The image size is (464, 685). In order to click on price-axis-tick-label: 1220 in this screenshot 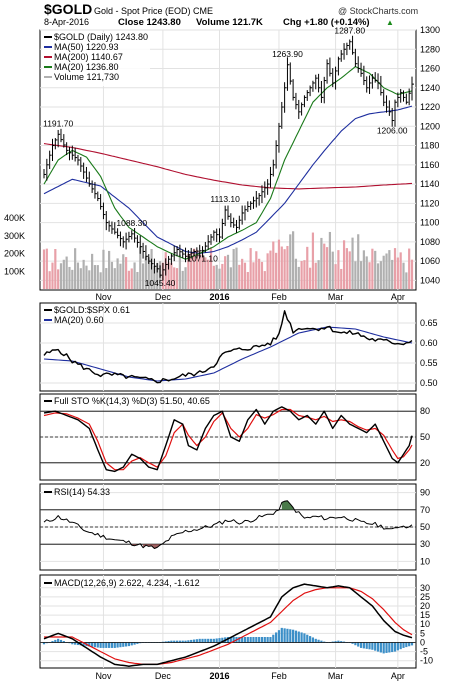, I will do `click(430, 107)`.